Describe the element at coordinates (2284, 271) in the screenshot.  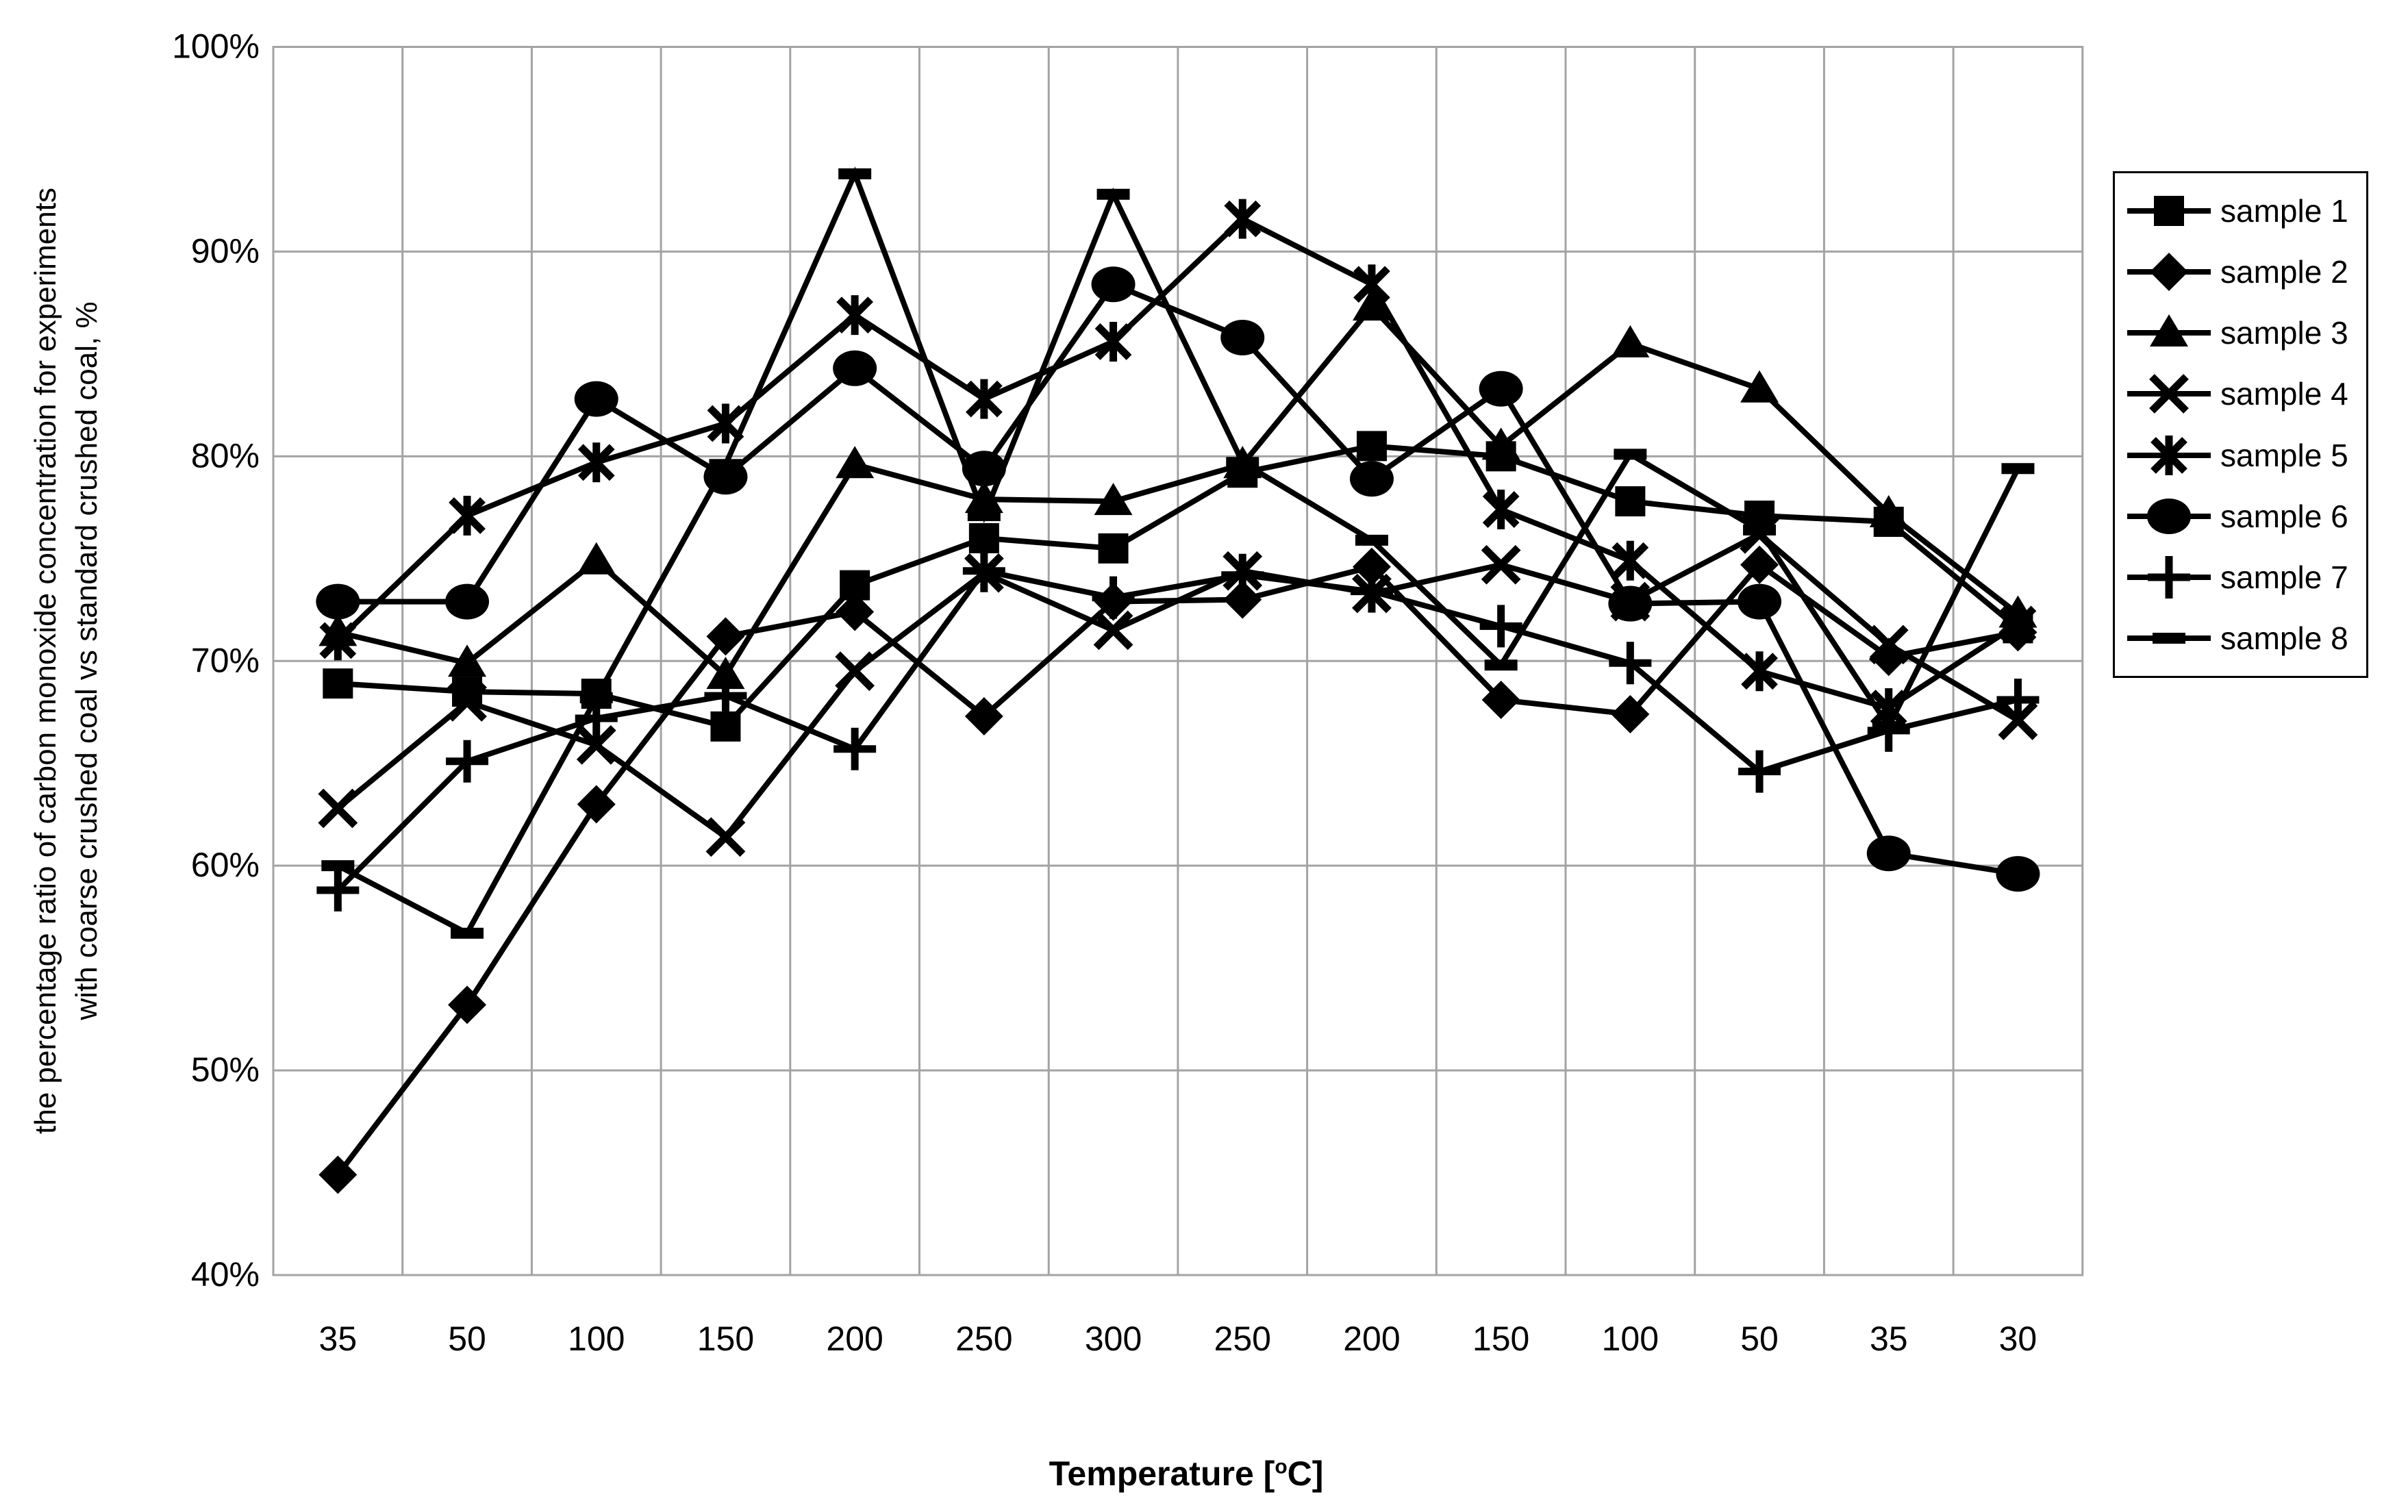
I see `legend-label: sample 2` at that location.